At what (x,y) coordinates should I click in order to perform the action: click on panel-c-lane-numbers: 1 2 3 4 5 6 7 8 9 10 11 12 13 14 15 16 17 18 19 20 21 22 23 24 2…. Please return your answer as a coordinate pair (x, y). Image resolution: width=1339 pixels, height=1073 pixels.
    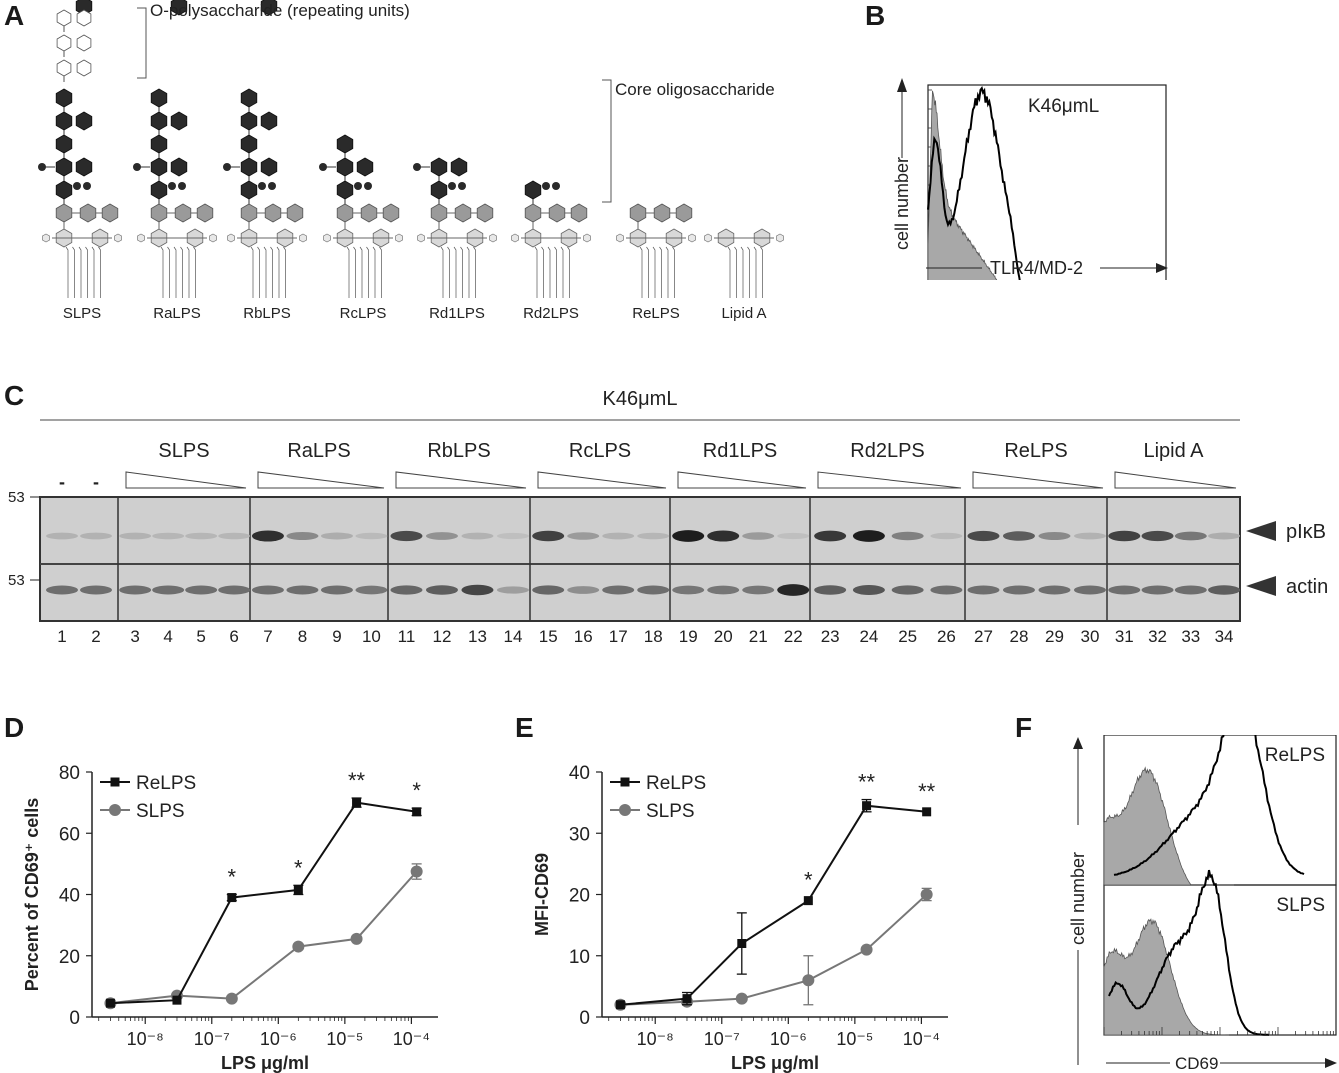
    Looking at the image, I should click on (645, 636).